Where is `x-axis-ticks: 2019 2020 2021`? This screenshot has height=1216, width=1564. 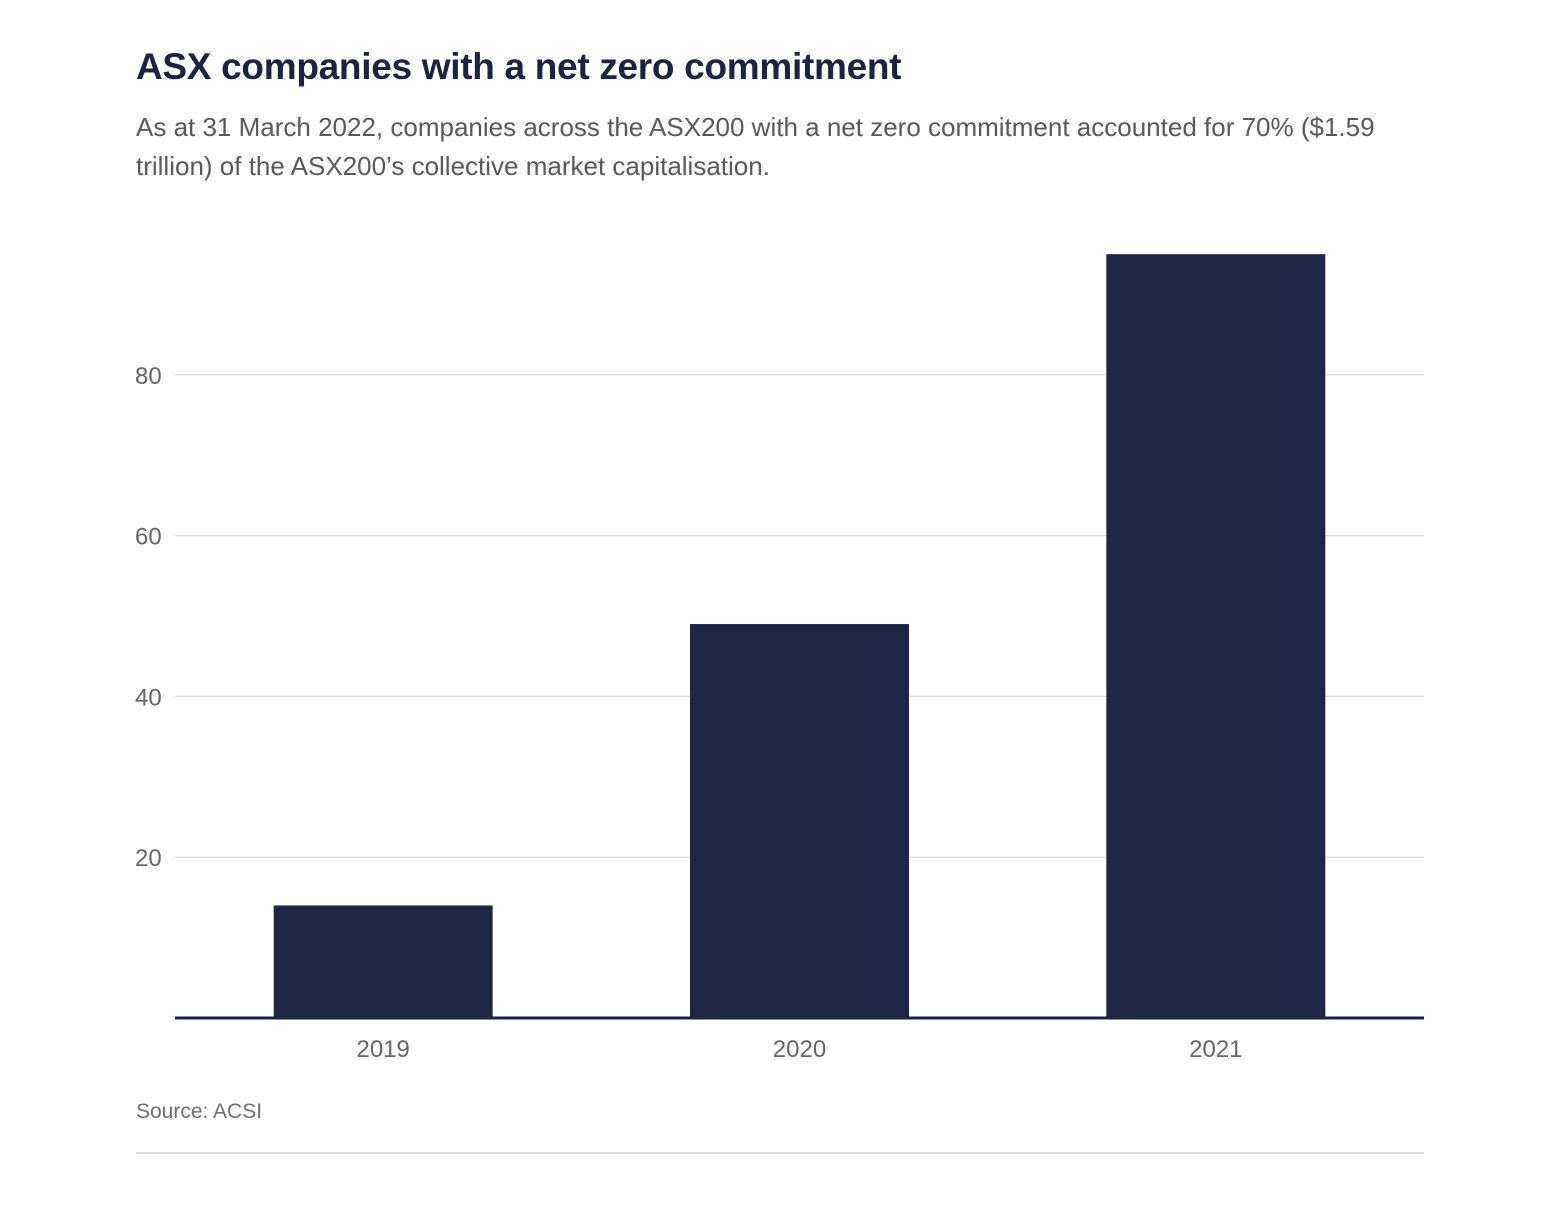 x-axis-ticks: 2019 2020 2021 is located at coordinates (799, 1049).